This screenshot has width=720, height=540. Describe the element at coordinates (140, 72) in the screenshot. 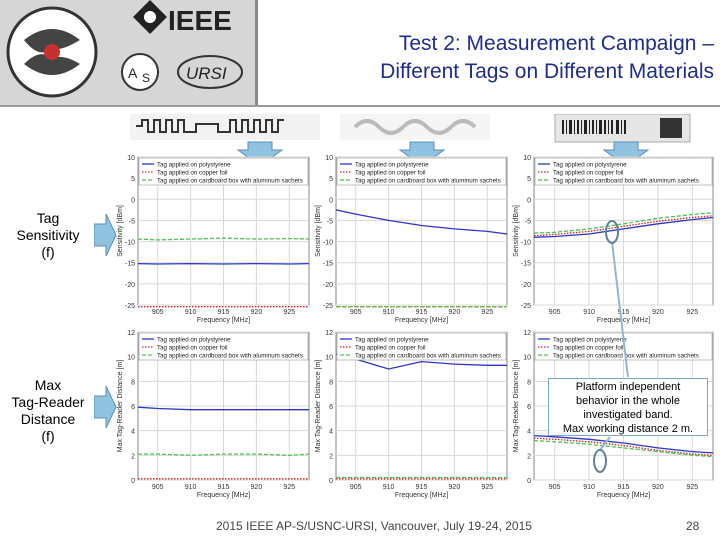

I see `aps-logo-icon` at that location.